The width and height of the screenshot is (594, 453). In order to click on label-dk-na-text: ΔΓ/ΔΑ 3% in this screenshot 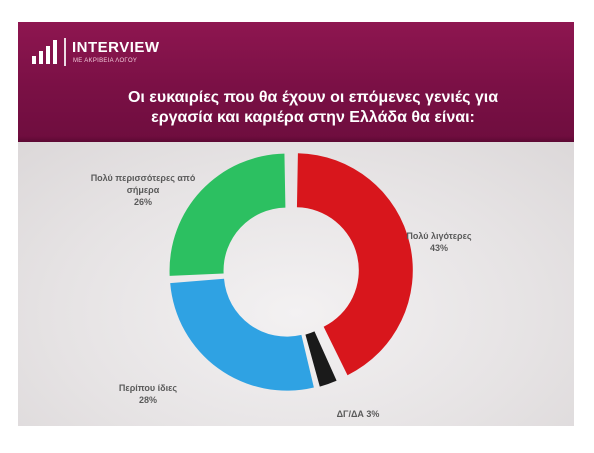, I will do `click(358, 414)`.